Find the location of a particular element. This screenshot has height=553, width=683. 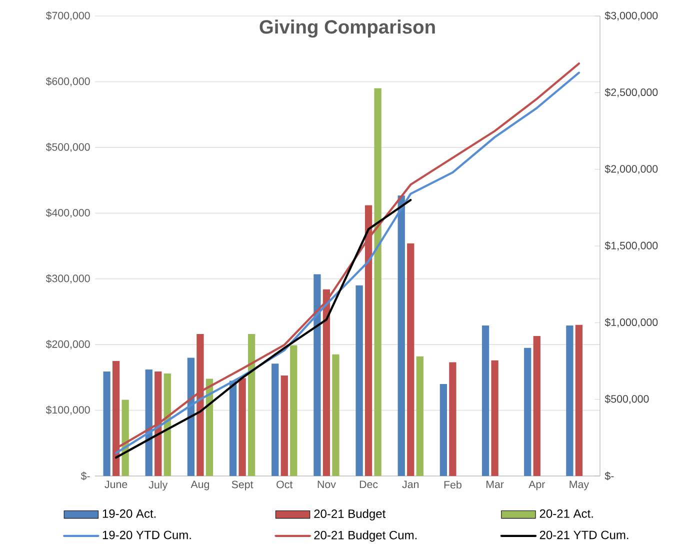

x-tick-label: Feb is located at coordinates (453, 484).